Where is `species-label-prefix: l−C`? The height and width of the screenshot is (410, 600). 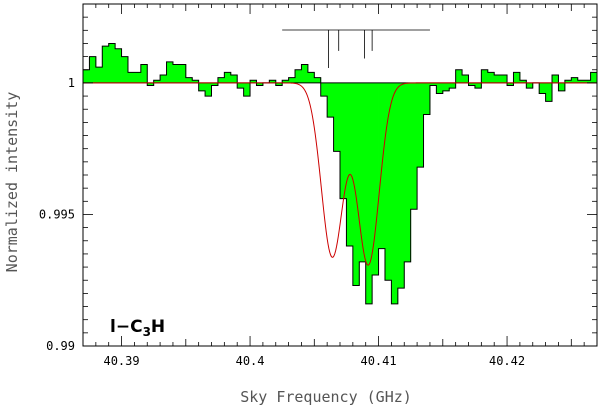 species-label-prefix: l−C is located at coordinates (126, 327).